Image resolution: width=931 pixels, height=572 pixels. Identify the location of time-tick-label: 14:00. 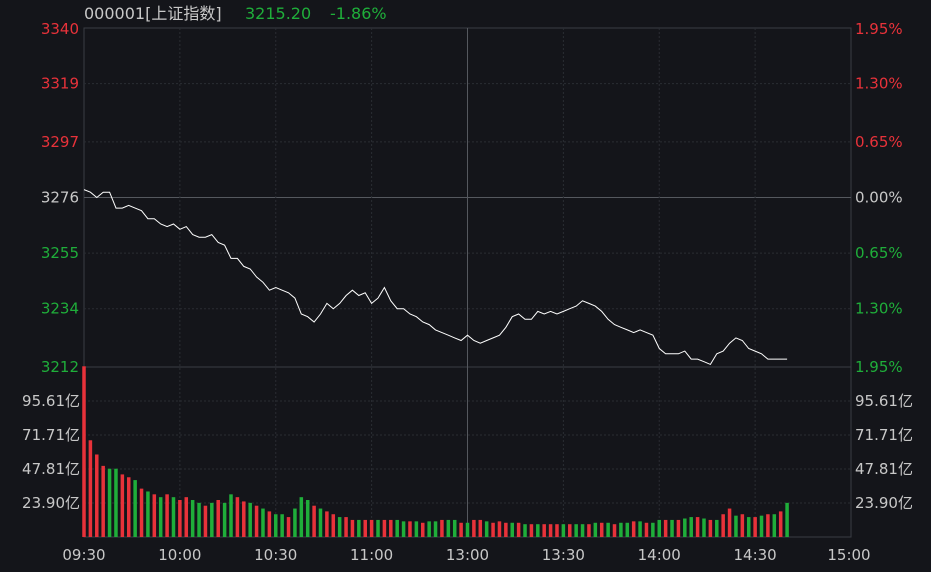
(659, 555).